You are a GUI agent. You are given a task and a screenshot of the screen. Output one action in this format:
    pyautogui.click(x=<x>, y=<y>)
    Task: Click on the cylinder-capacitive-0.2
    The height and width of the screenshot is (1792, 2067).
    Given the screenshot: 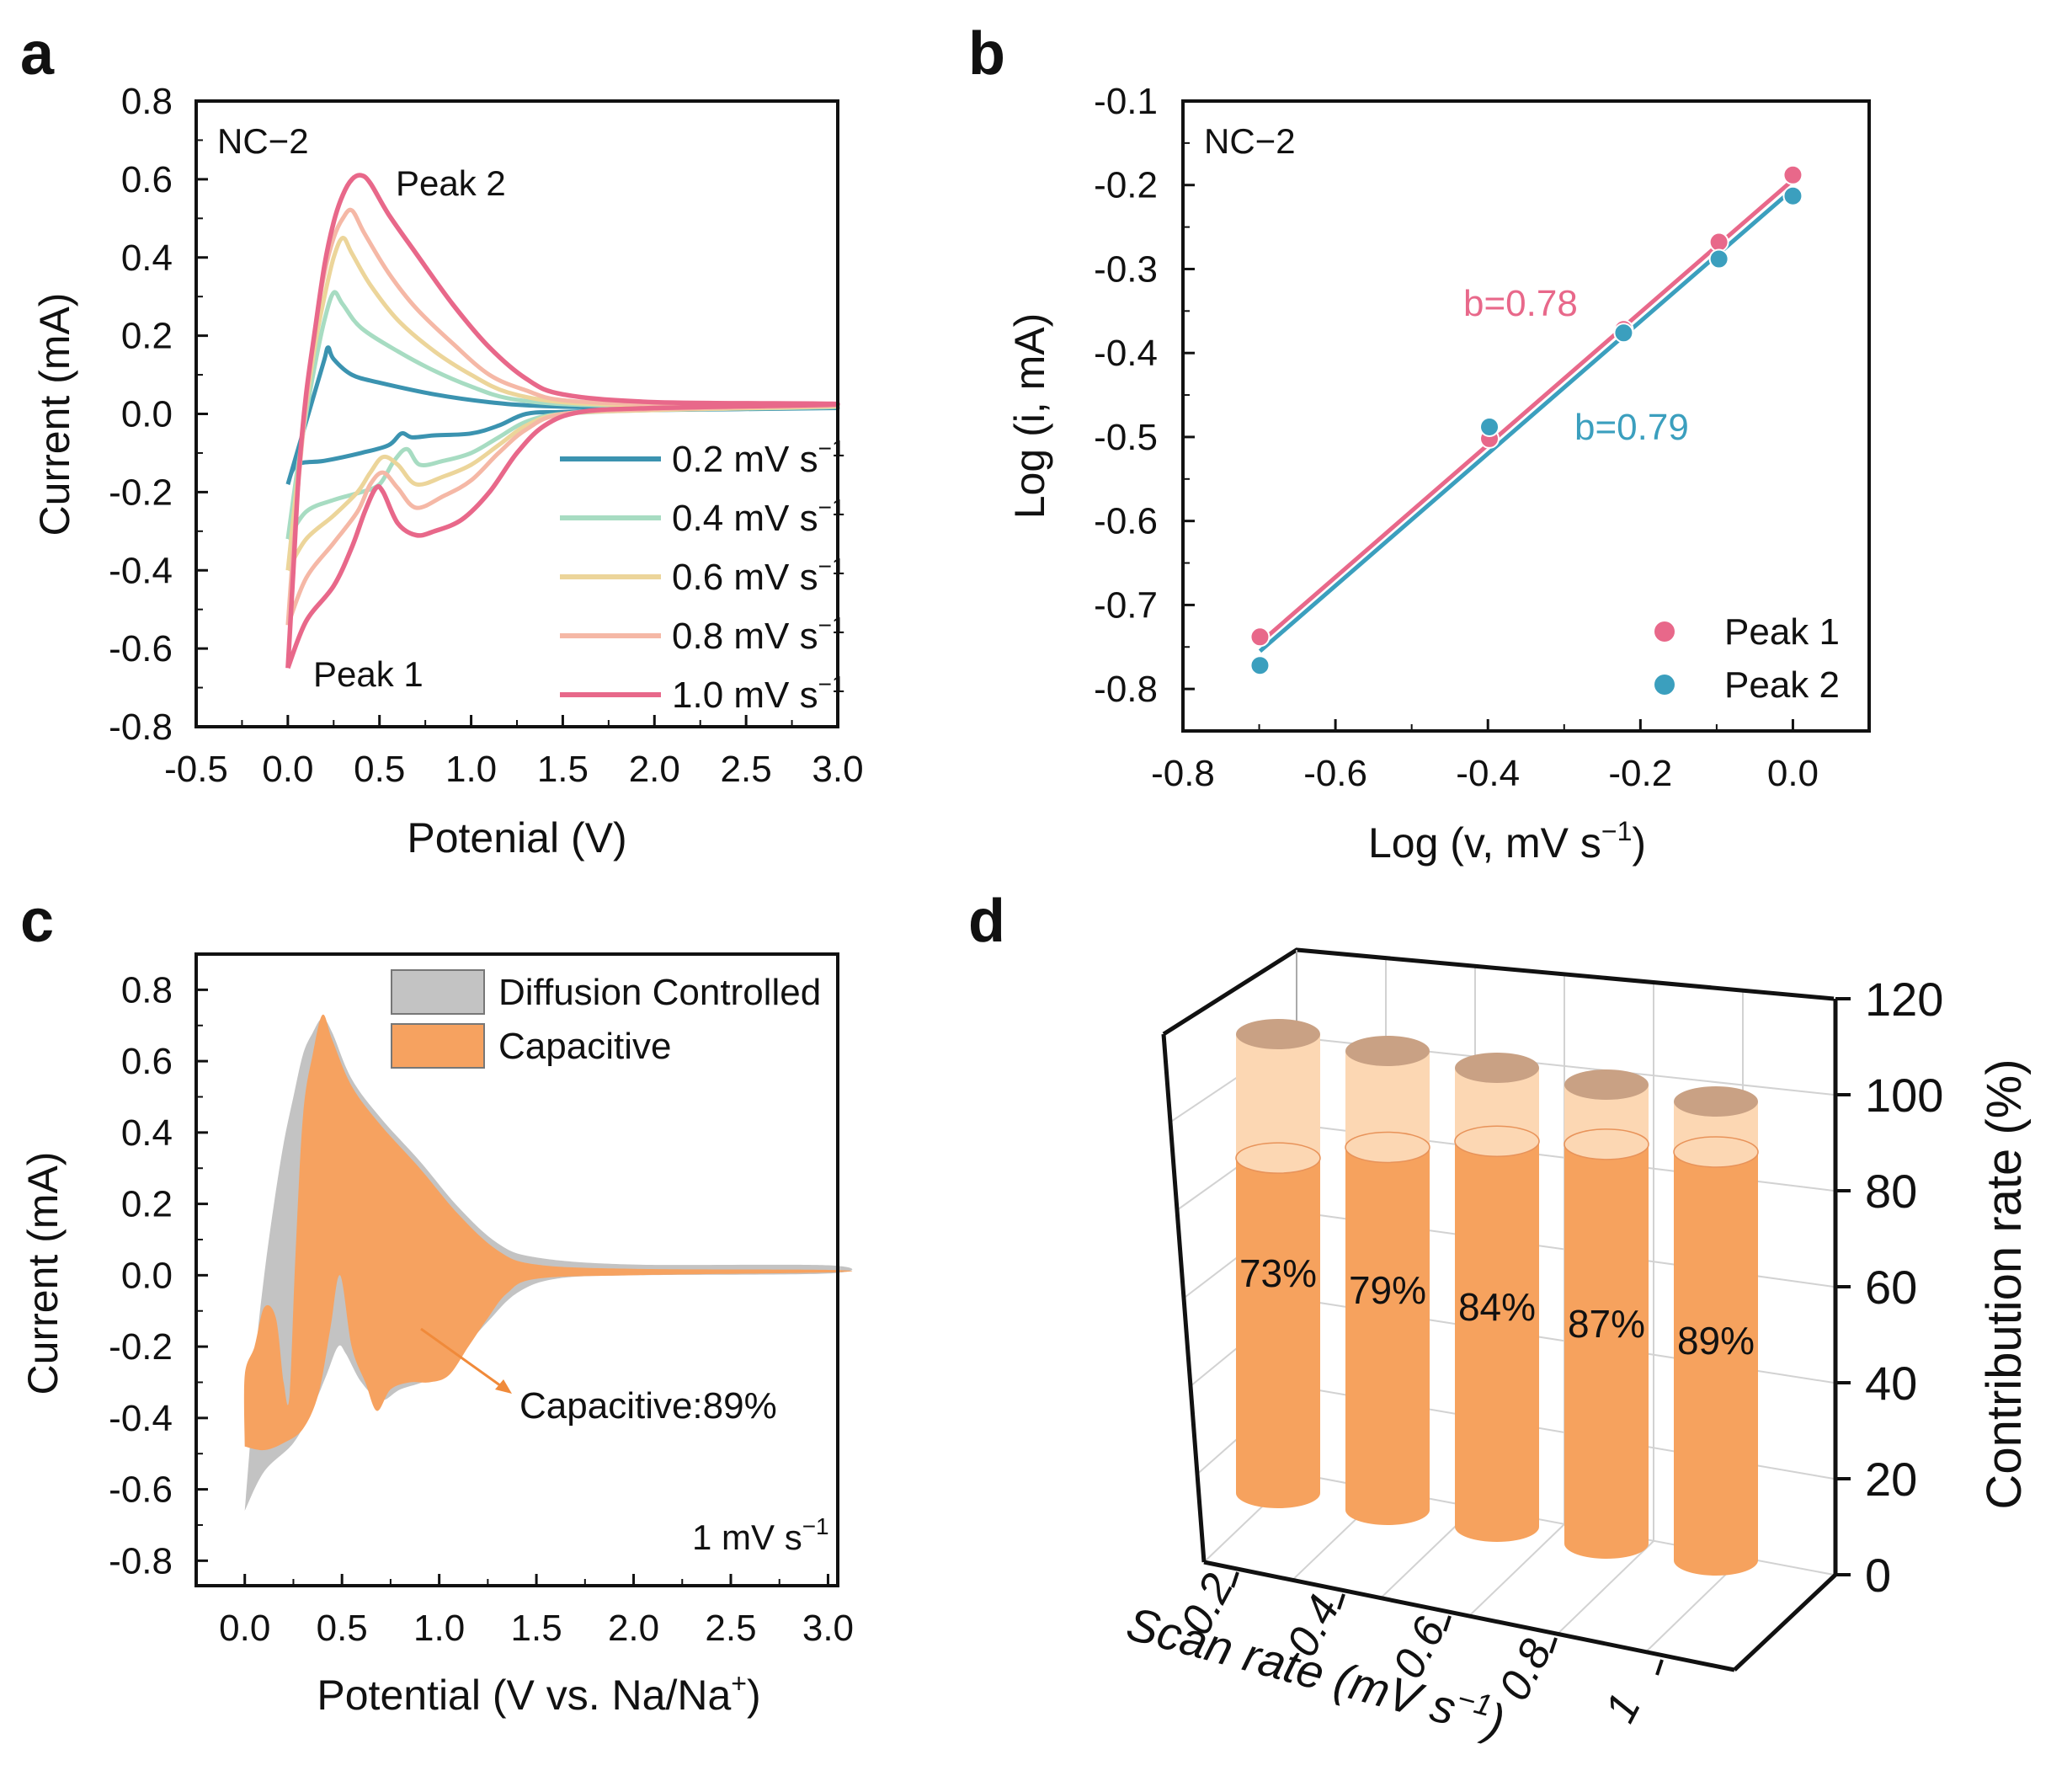 What is the action you would take?
    pyautogui.click(x=1278, y=1333)
    